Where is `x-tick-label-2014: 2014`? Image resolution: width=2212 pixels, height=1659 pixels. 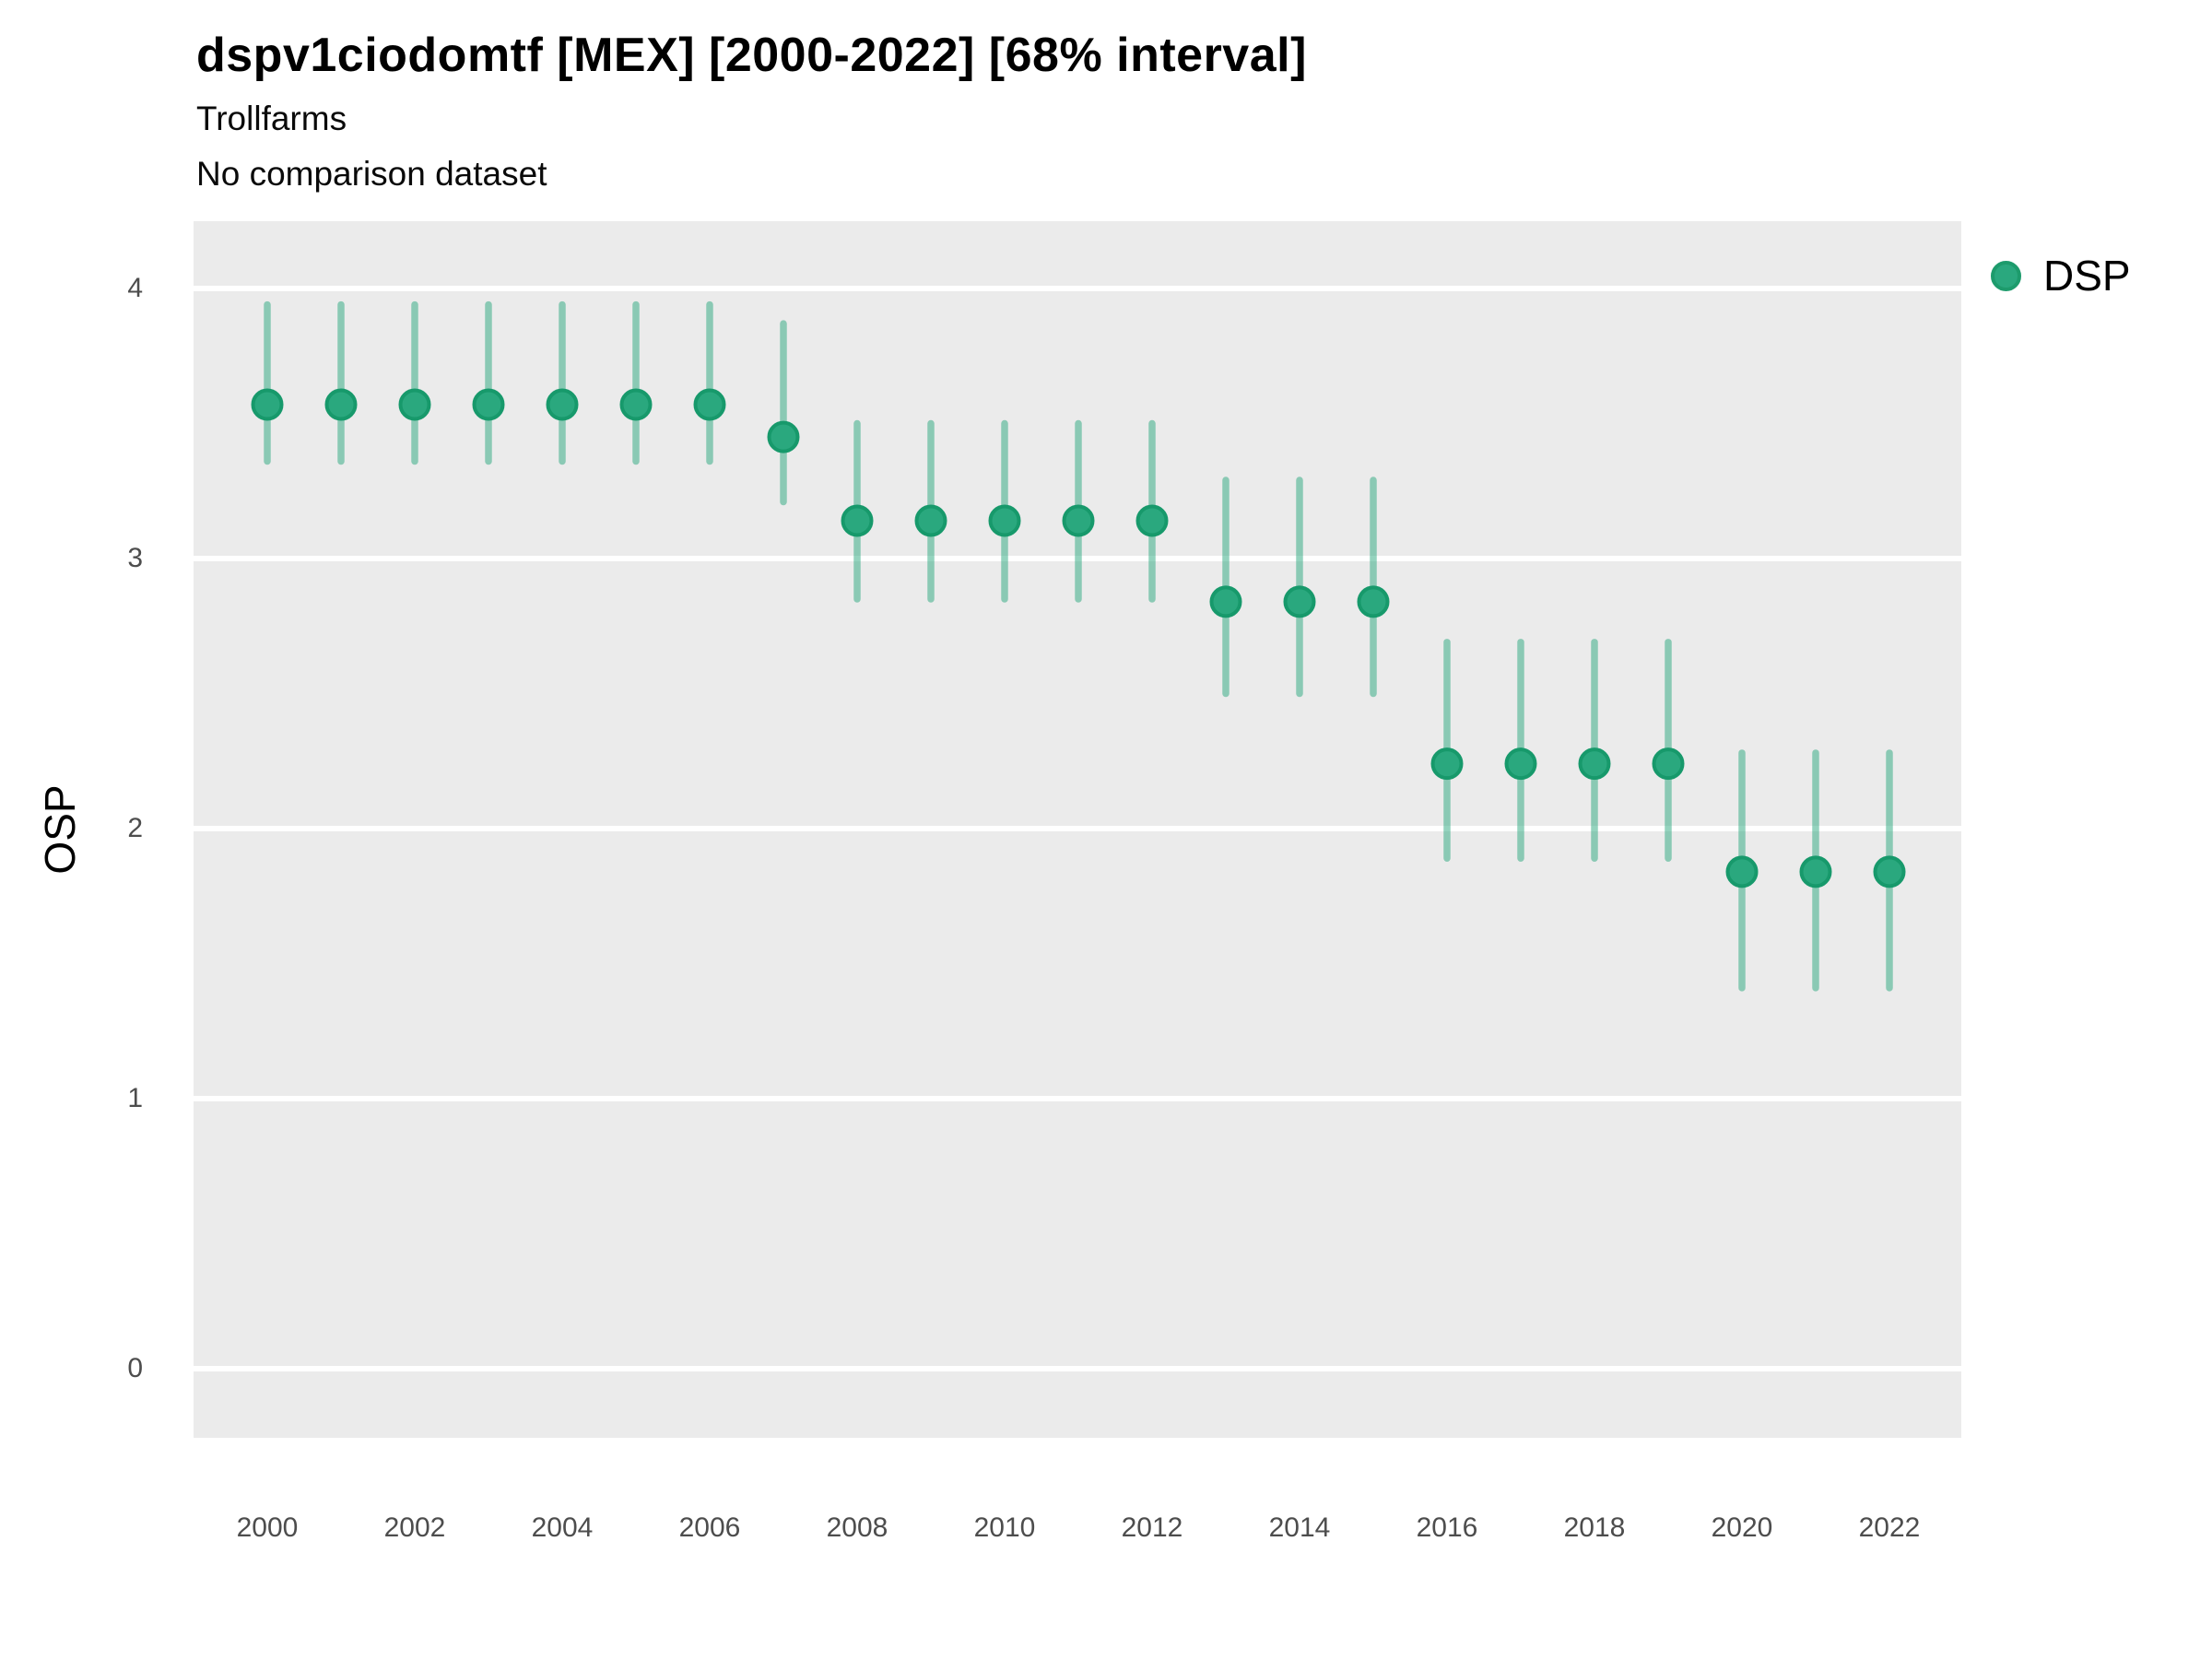 x-tick-label-2014: 2014 is located at coordinates (1299, 1527).